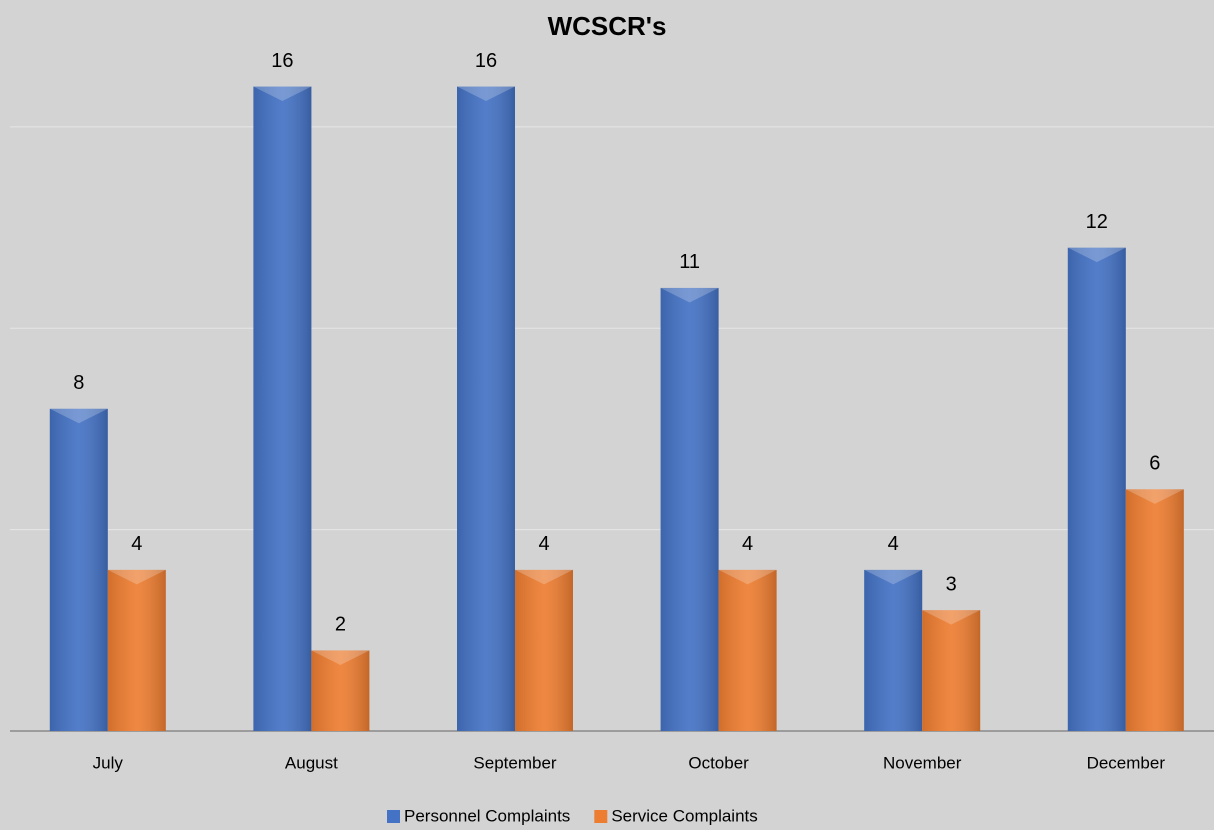 The image size is (1214, 830). I want to click on x-tick-label: July, so click(108, 762).